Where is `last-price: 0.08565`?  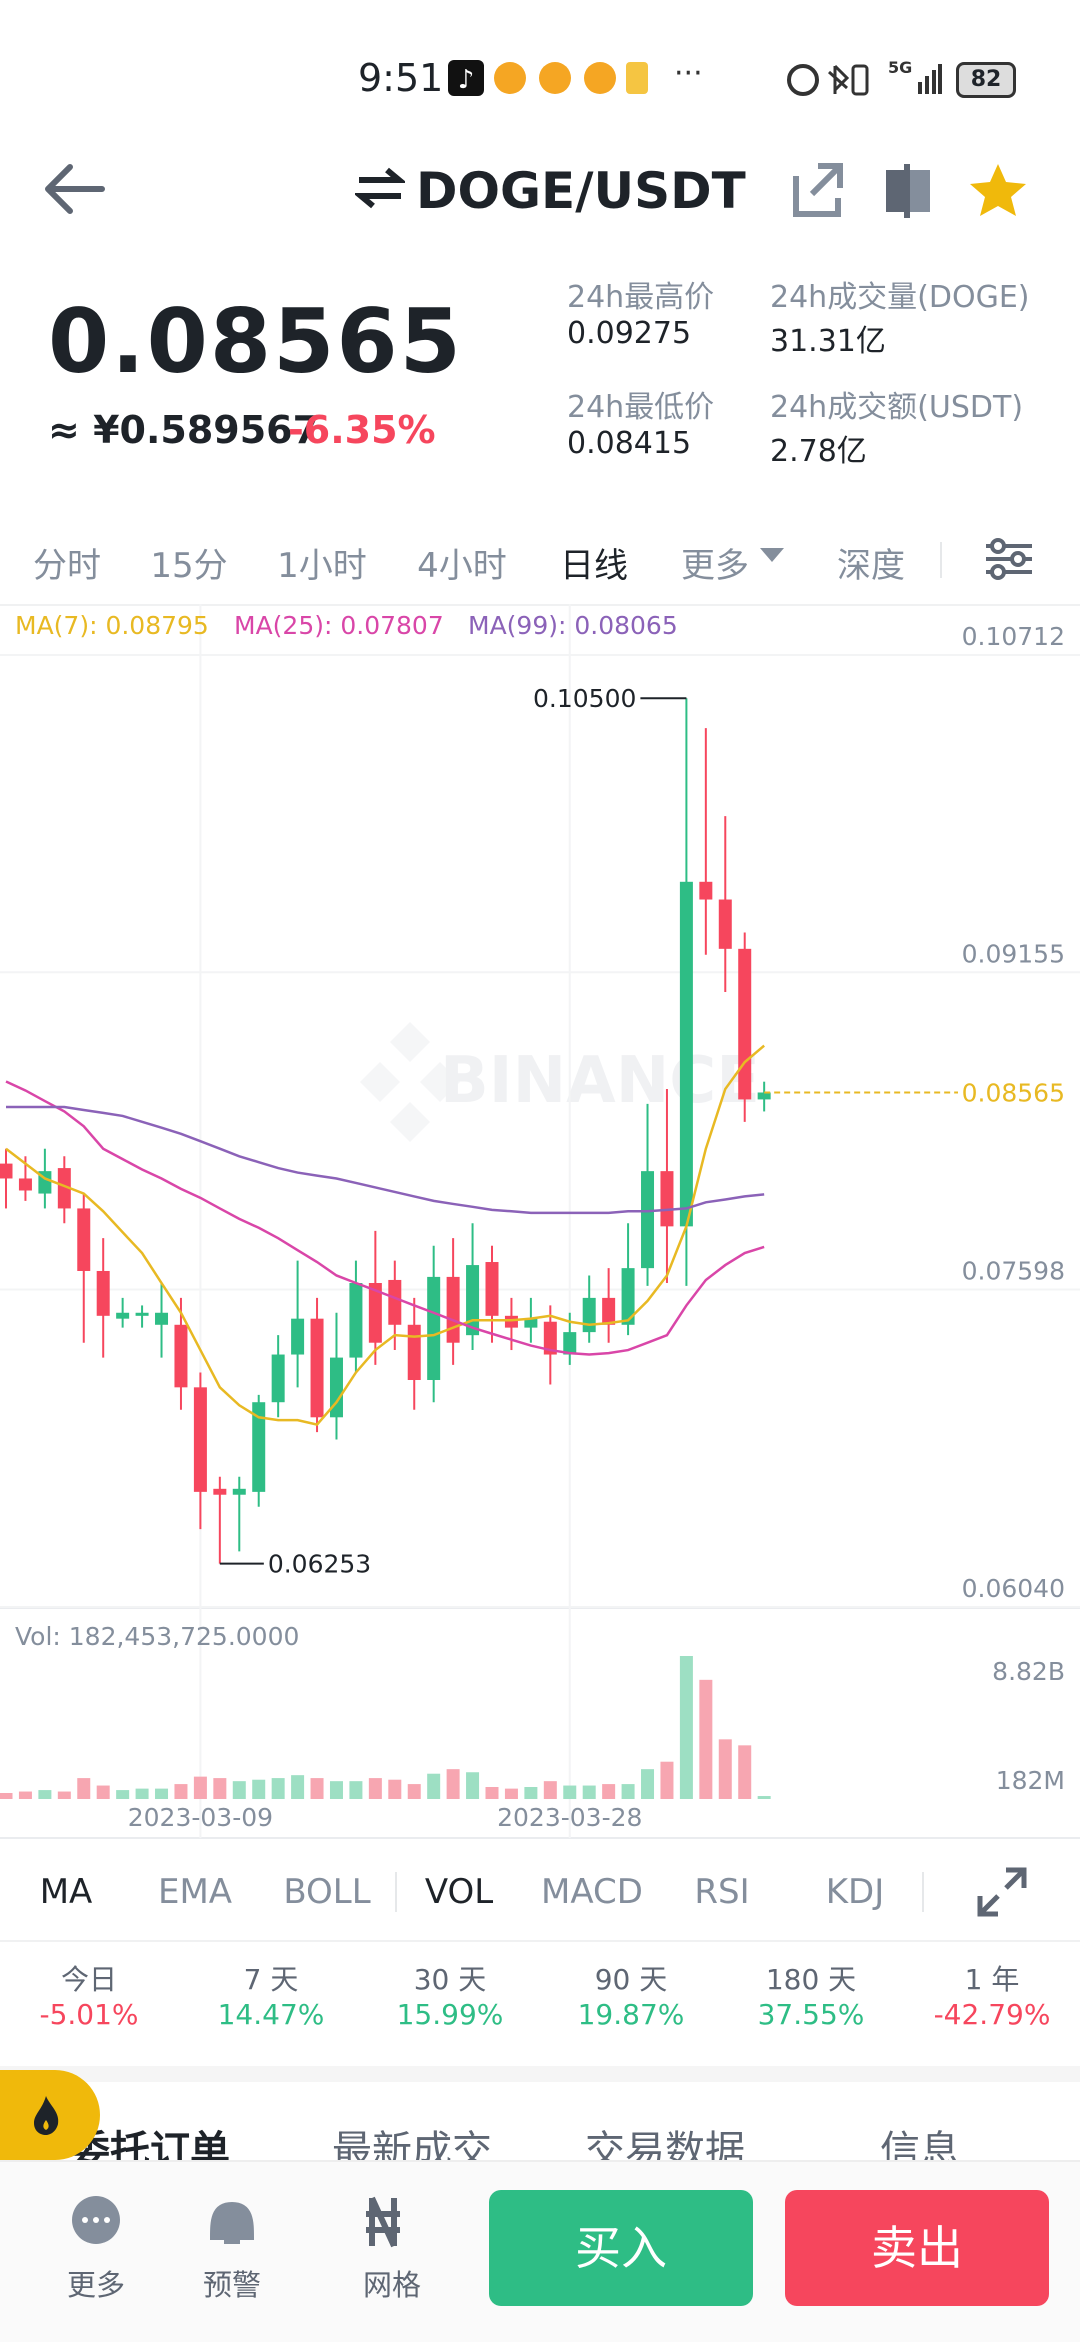
last-price: 0.08565 is located at coordinates (255, 341).